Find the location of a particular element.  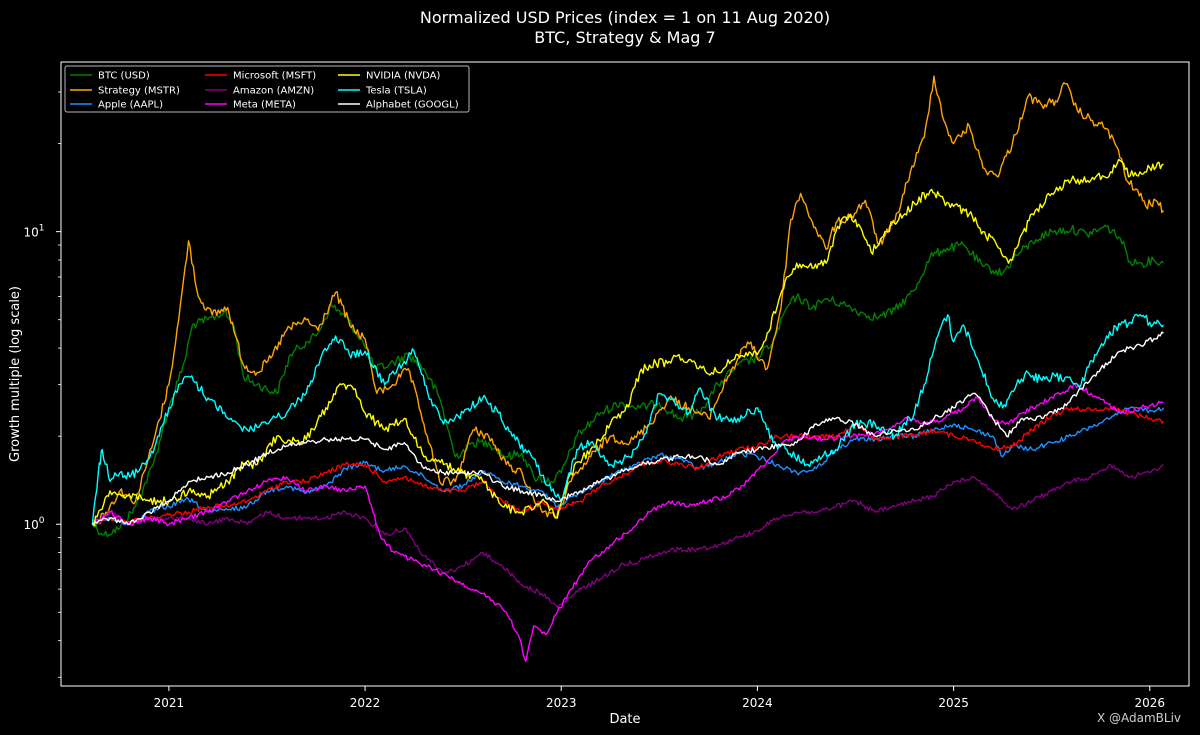

x-tick-label: 2022 is located at coordinates (365, 703).